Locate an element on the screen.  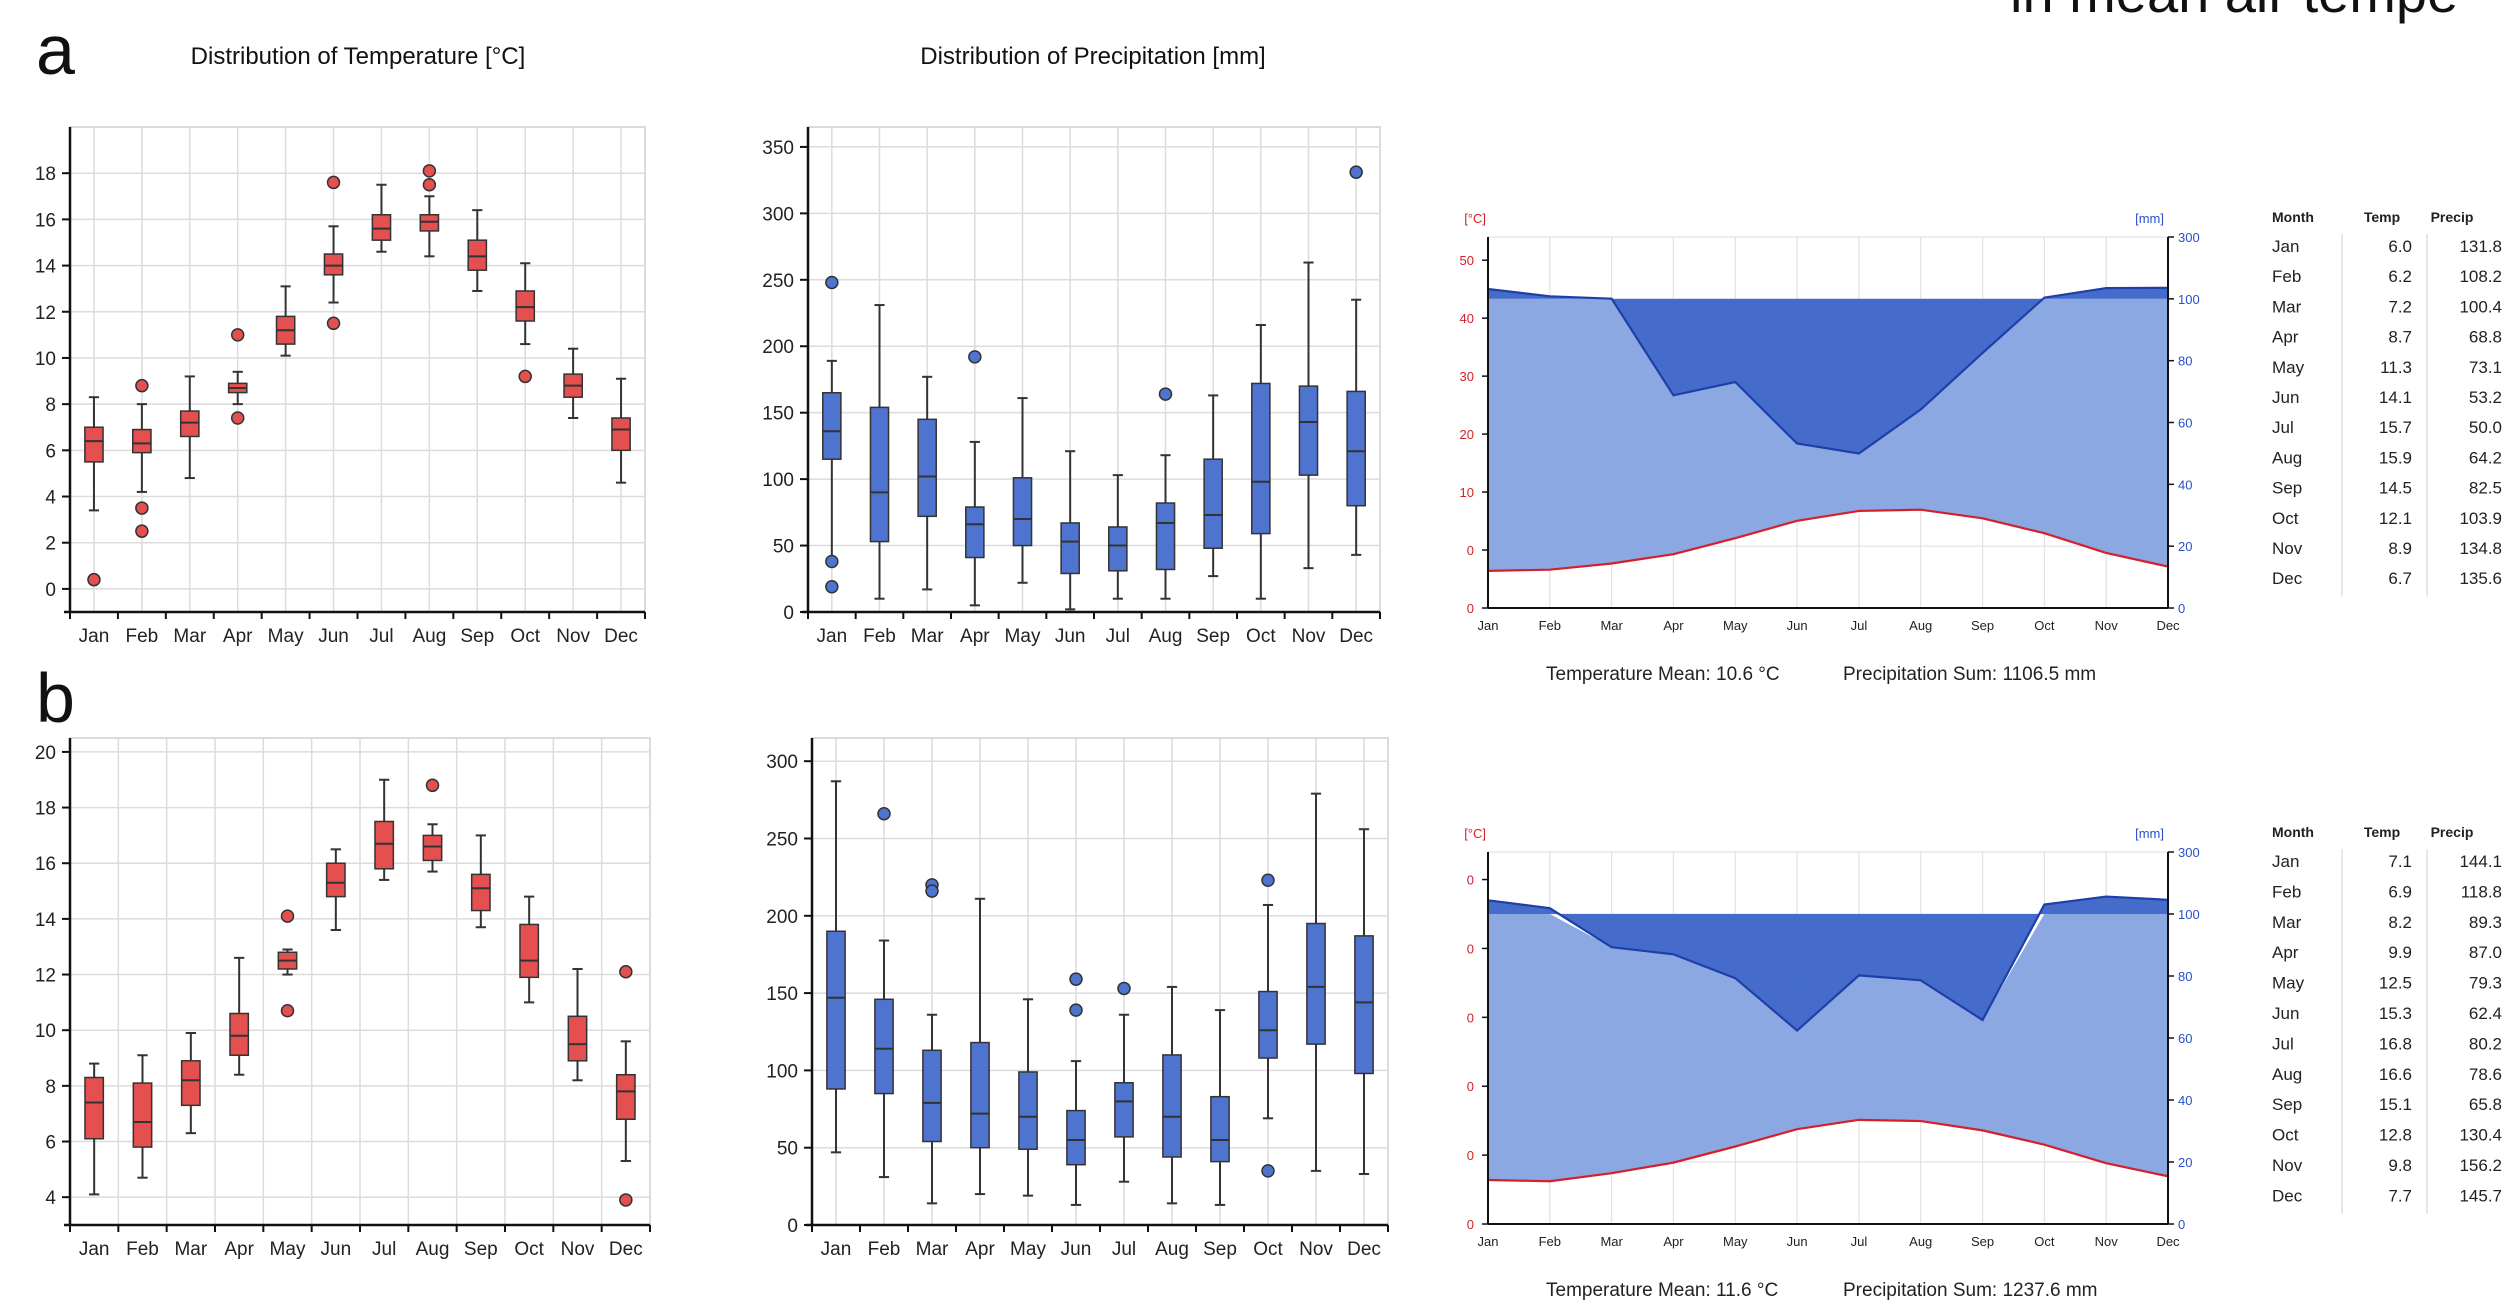
data-table-a-cell-precip: 135.6 is located at coordinates (2480, 578).